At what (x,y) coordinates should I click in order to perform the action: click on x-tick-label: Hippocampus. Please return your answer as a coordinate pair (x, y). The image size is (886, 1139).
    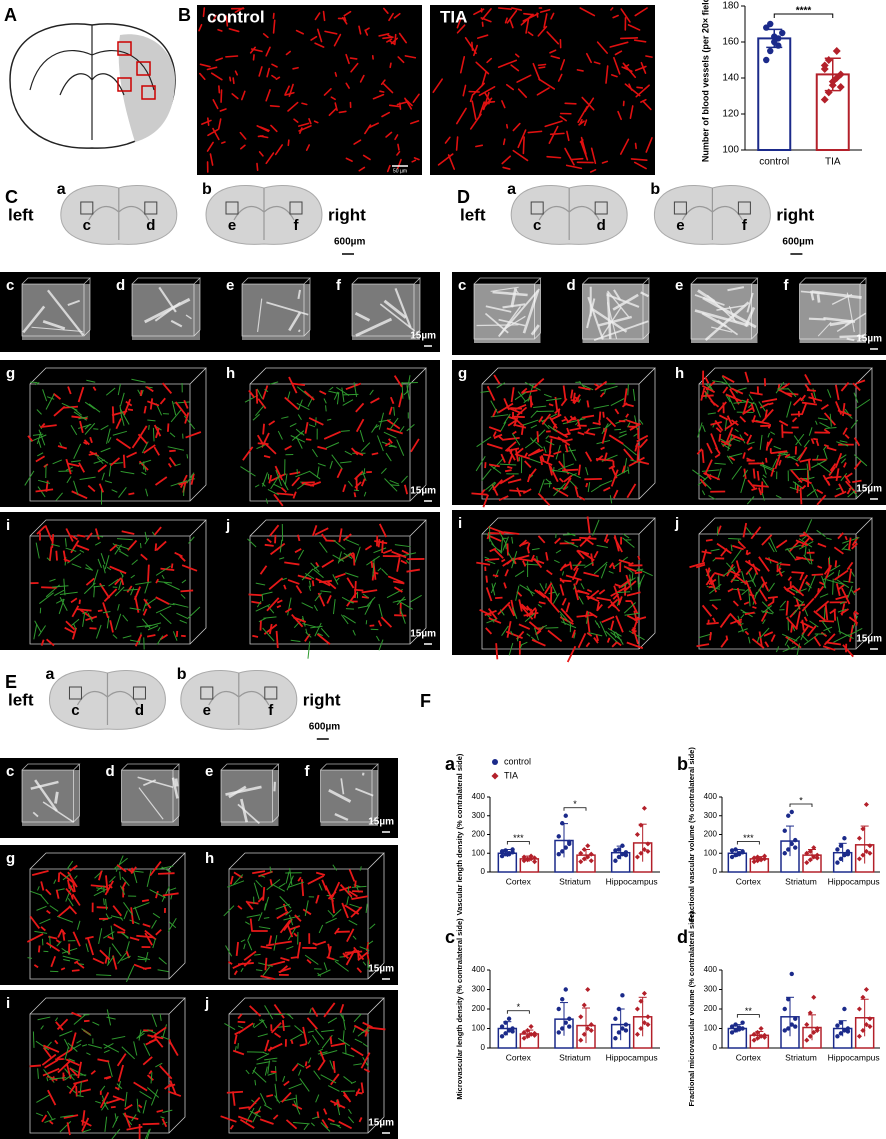
    Looking at the image, I should click on (632, 881).